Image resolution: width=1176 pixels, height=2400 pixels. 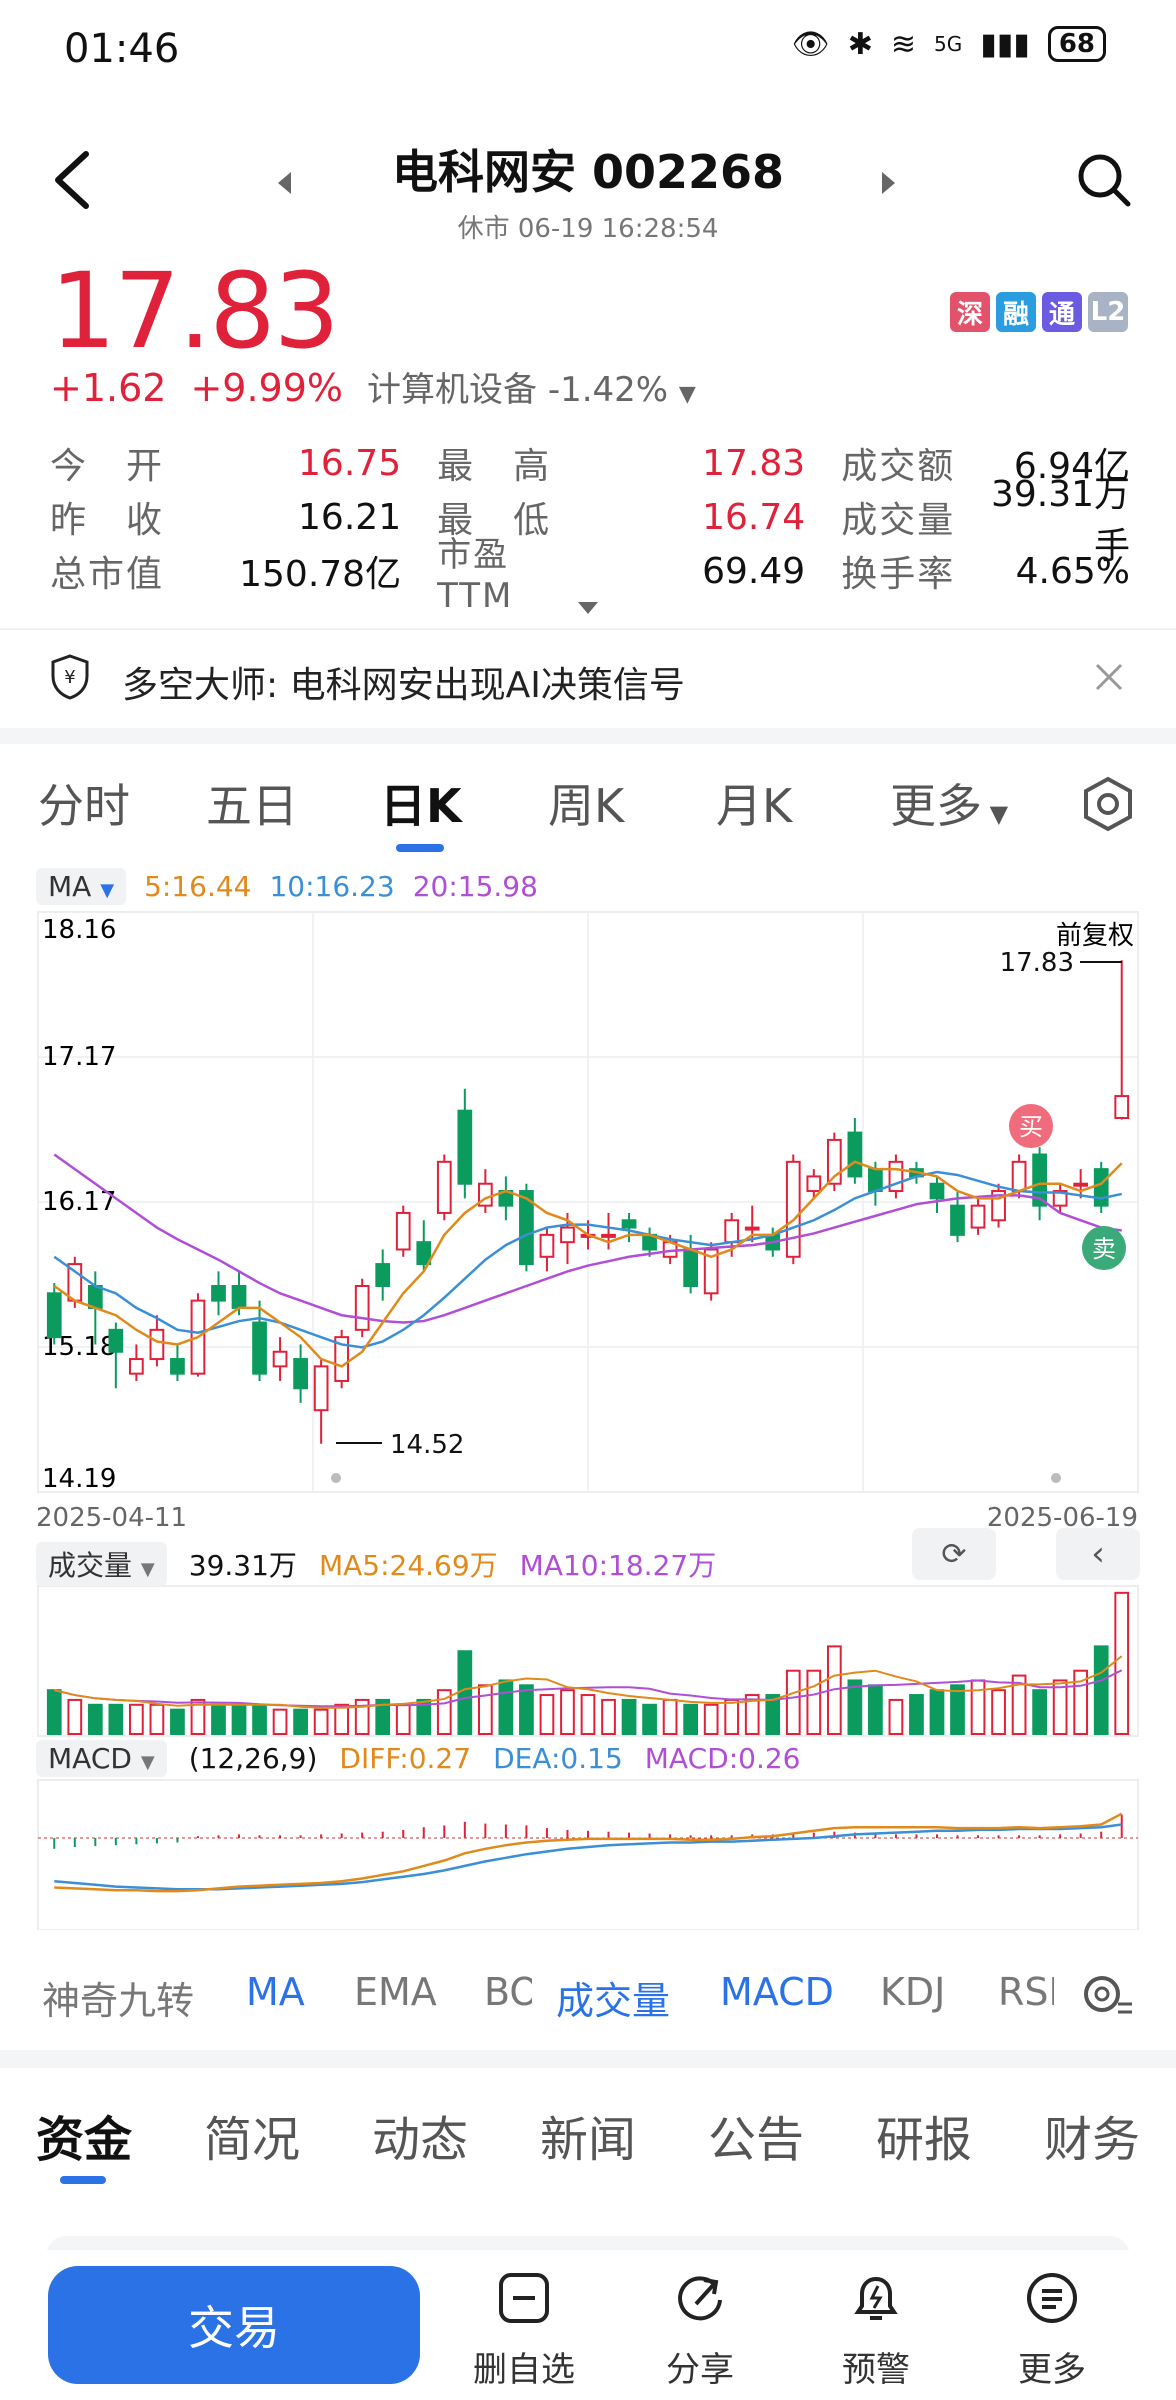 I want to click on stat-value: 17.83, so click(x=754, y=463).